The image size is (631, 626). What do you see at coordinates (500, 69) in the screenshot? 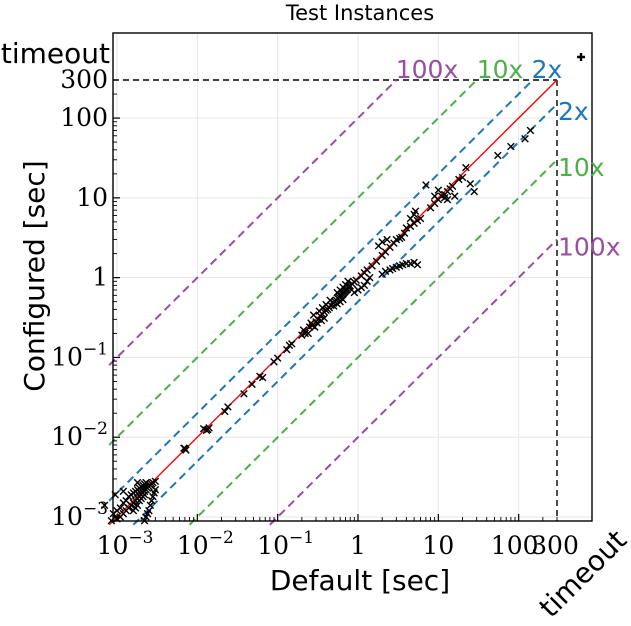
I see `reference-label-top-10x: 10x` at bounding box center [500, 69].